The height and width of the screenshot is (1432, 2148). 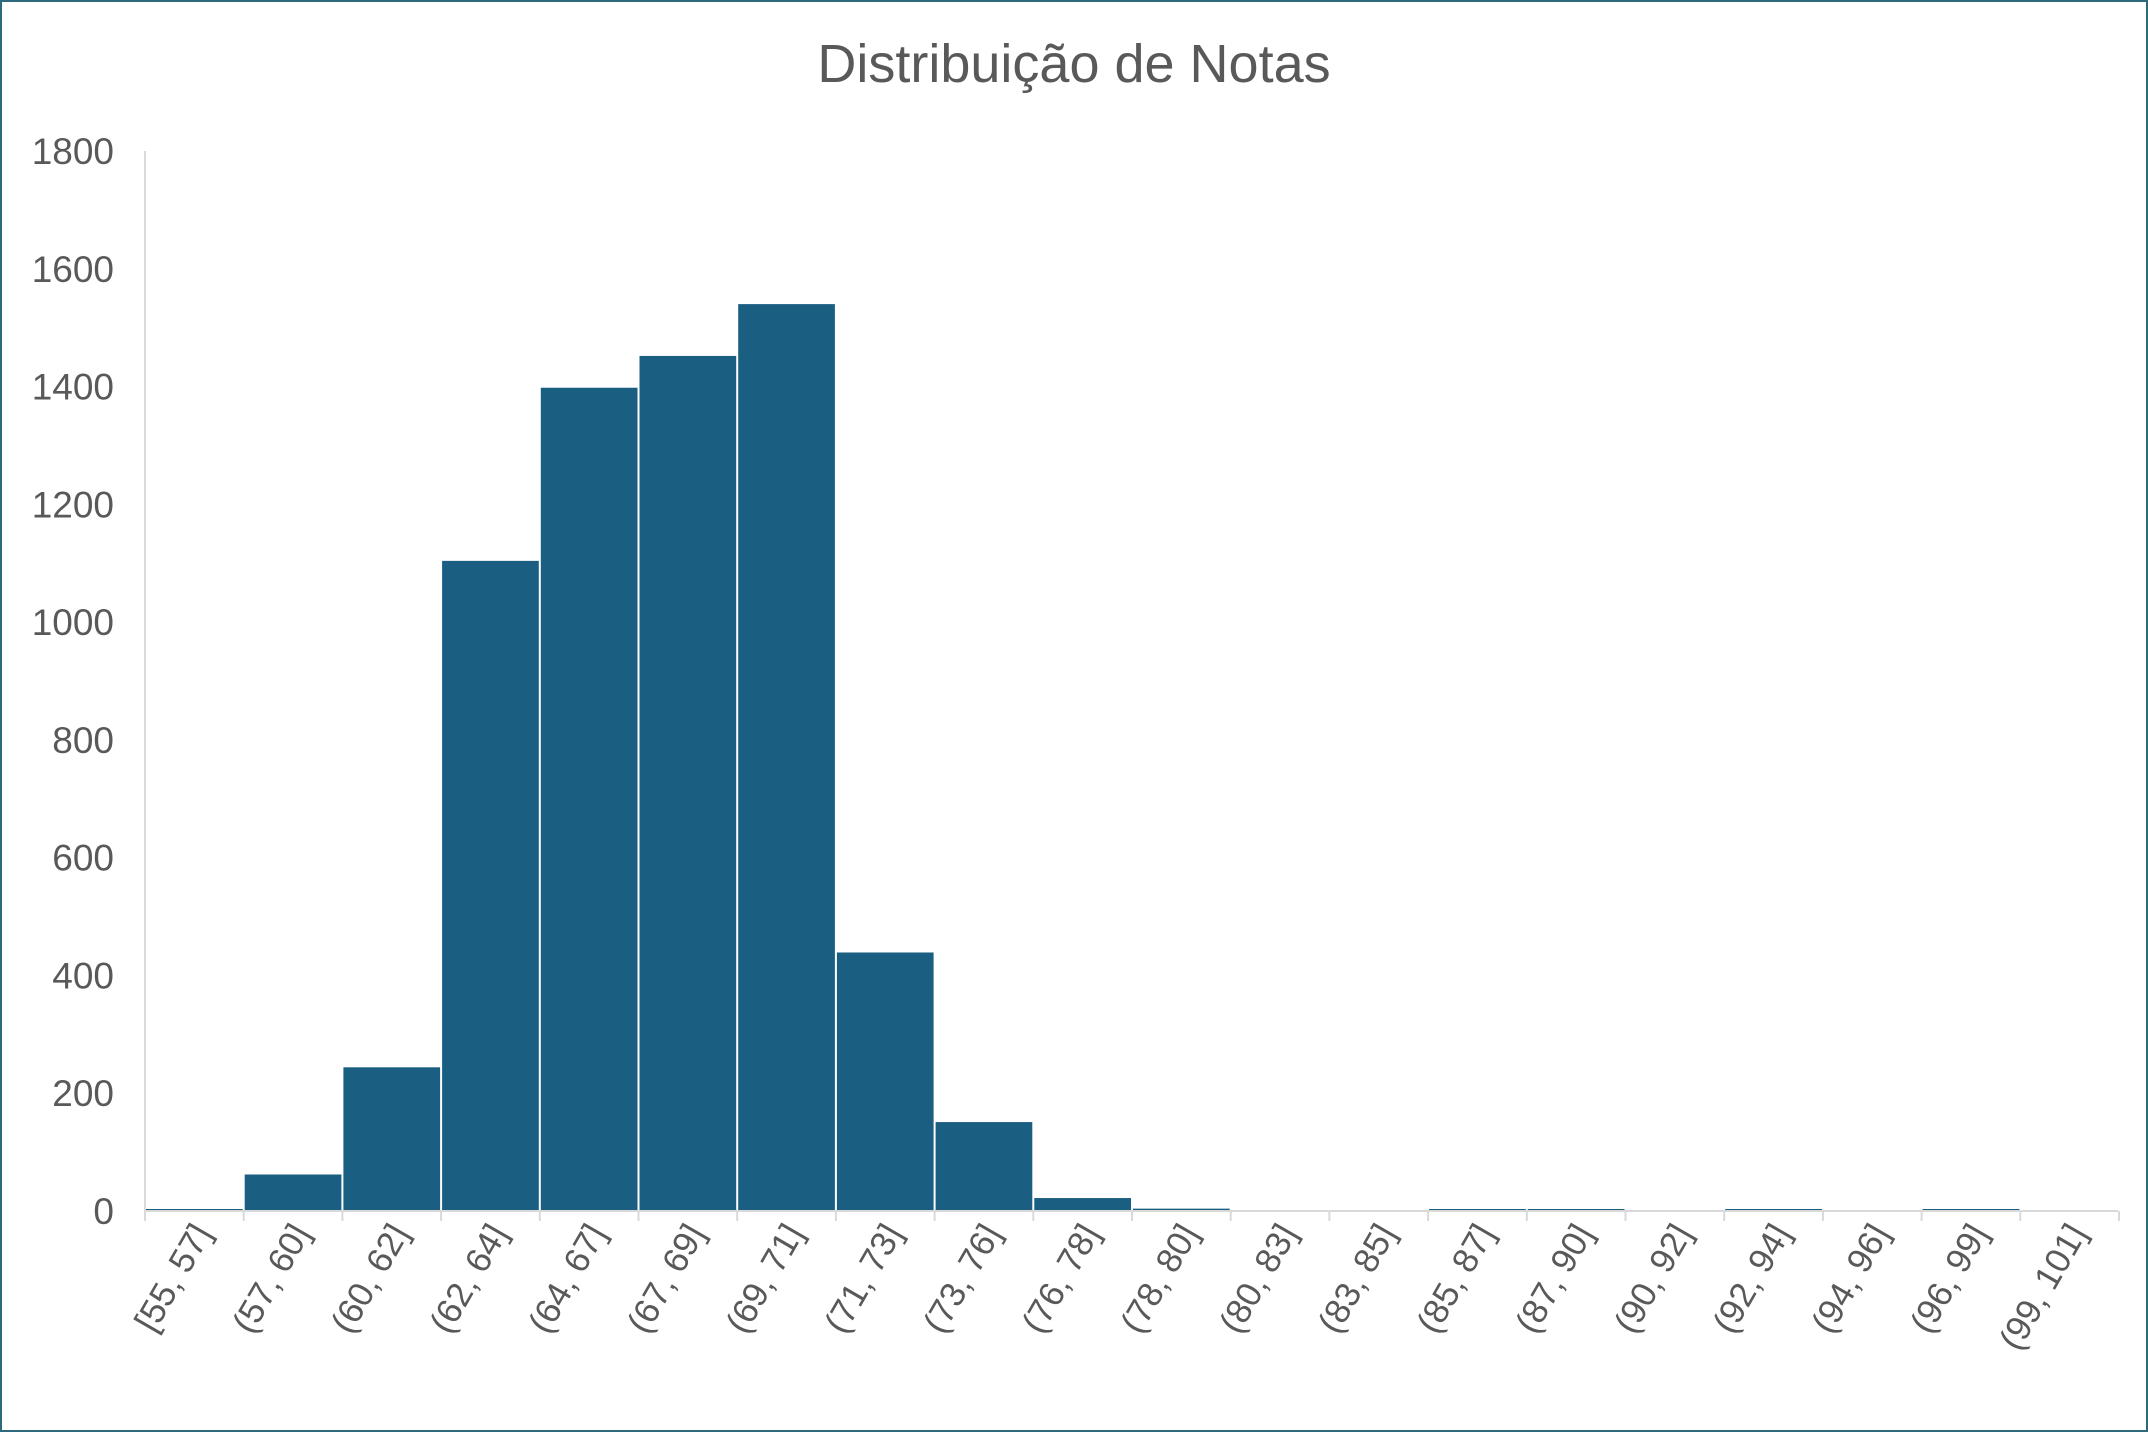 What do you see at coordinates (173, 1278) in the screenshot?
I see `x-category-label: [55, 57]` at bounding box center [173, 1278].